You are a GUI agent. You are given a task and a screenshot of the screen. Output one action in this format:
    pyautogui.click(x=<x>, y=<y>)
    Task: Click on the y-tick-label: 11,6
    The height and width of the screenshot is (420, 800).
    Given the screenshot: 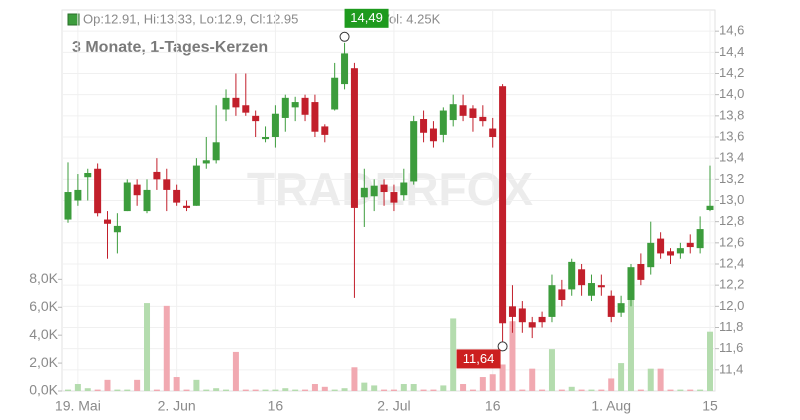 What is the action you would take?
    pyautogui.click(x=731, y=347)
    